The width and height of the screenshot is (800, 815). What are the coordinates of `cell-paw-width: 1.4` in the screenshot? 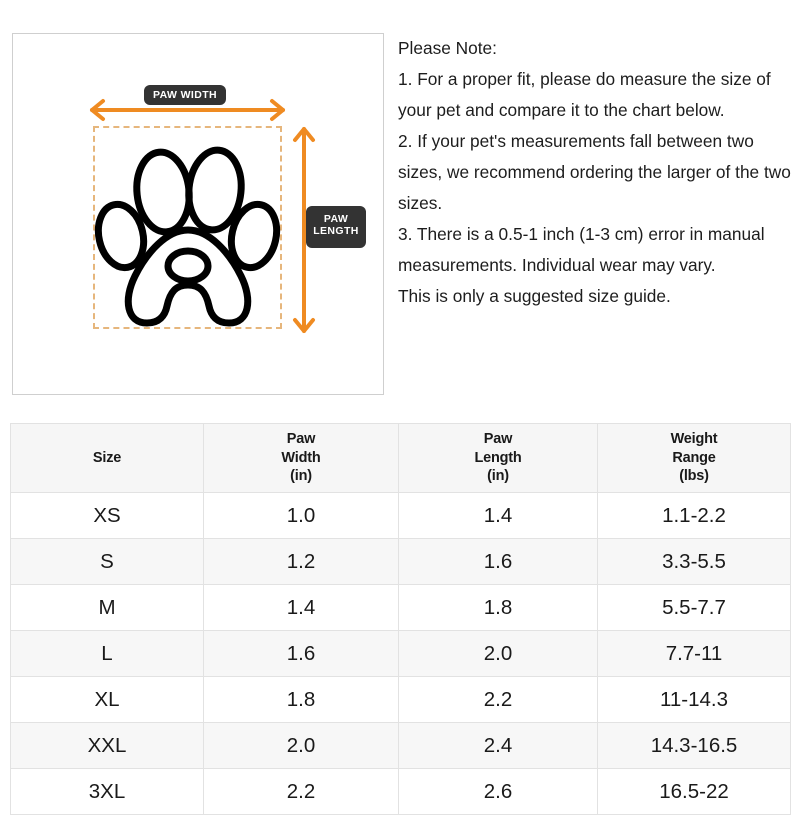 It's located at (301, 607).